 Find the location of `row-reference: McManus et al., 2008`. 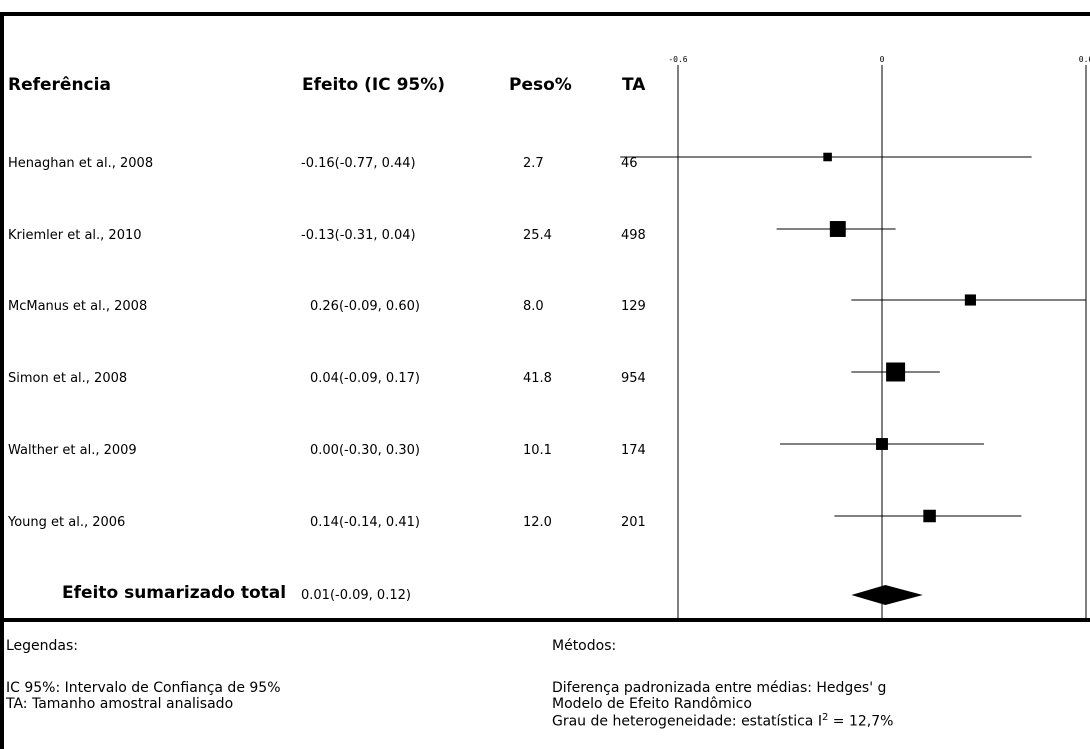

row-reference: McManus et al., 2008 is located at coordinates (78, 306).